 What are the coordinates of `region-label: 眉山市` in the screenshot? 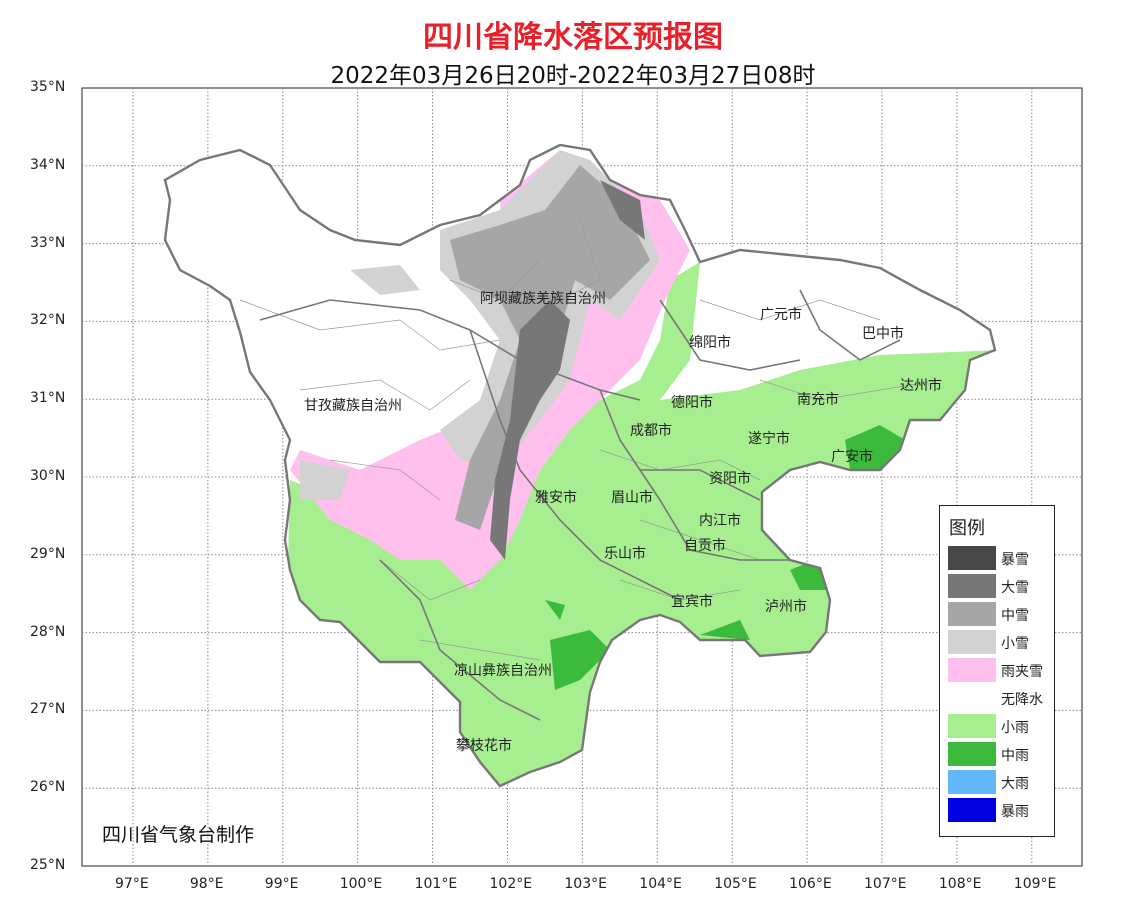 It's located at (632, 498).